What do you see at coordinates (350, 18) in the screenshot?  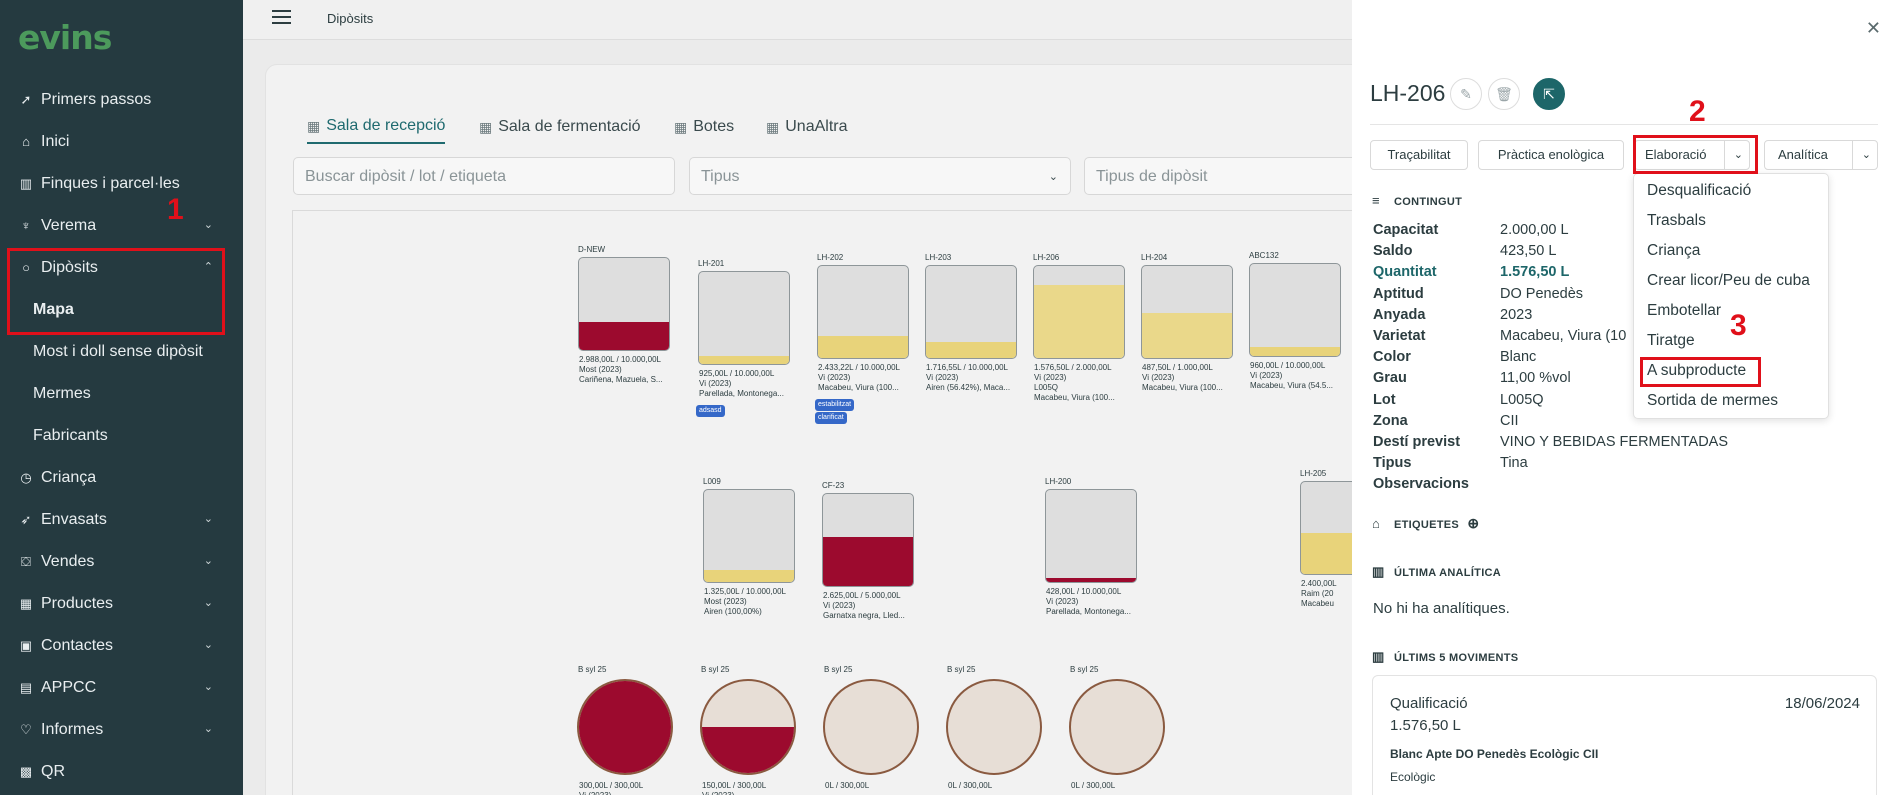 I see `breadcrumb: Dipòsits` at bounding box center [350, 18].